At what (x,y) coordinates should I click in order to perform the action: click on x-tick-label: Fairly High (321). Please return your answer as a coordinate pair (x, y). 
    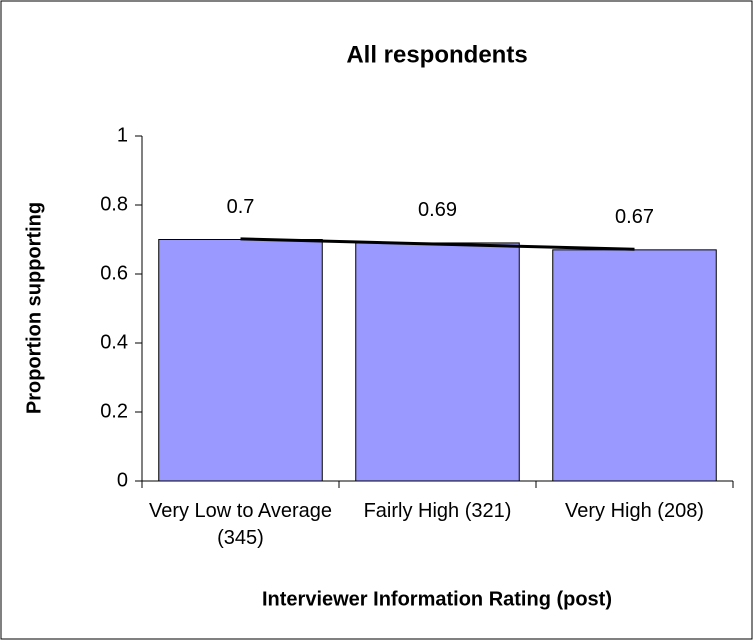
    Looking at the image, I should click on (437, 511).